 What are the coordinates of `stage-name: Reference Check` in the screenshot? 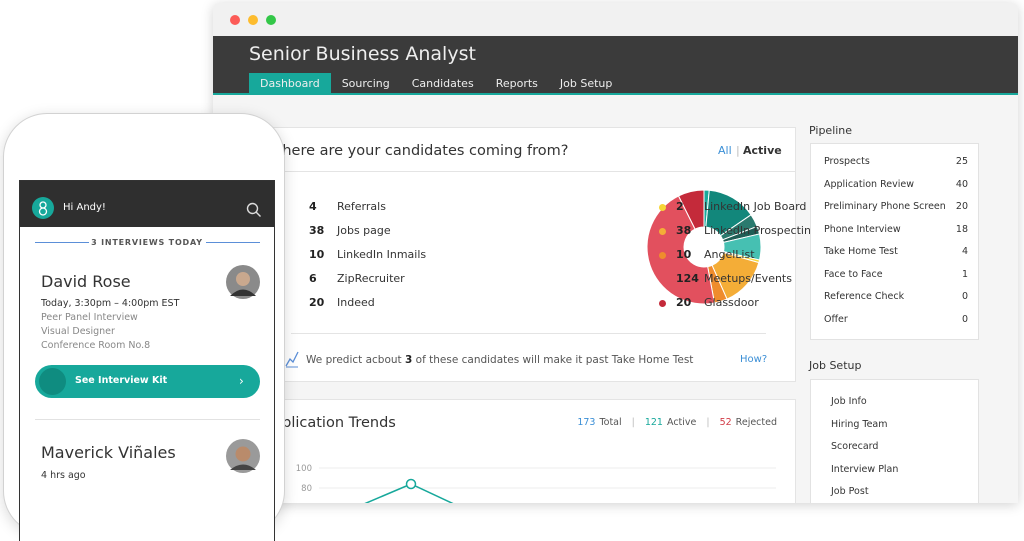 It's located at (864, 296).